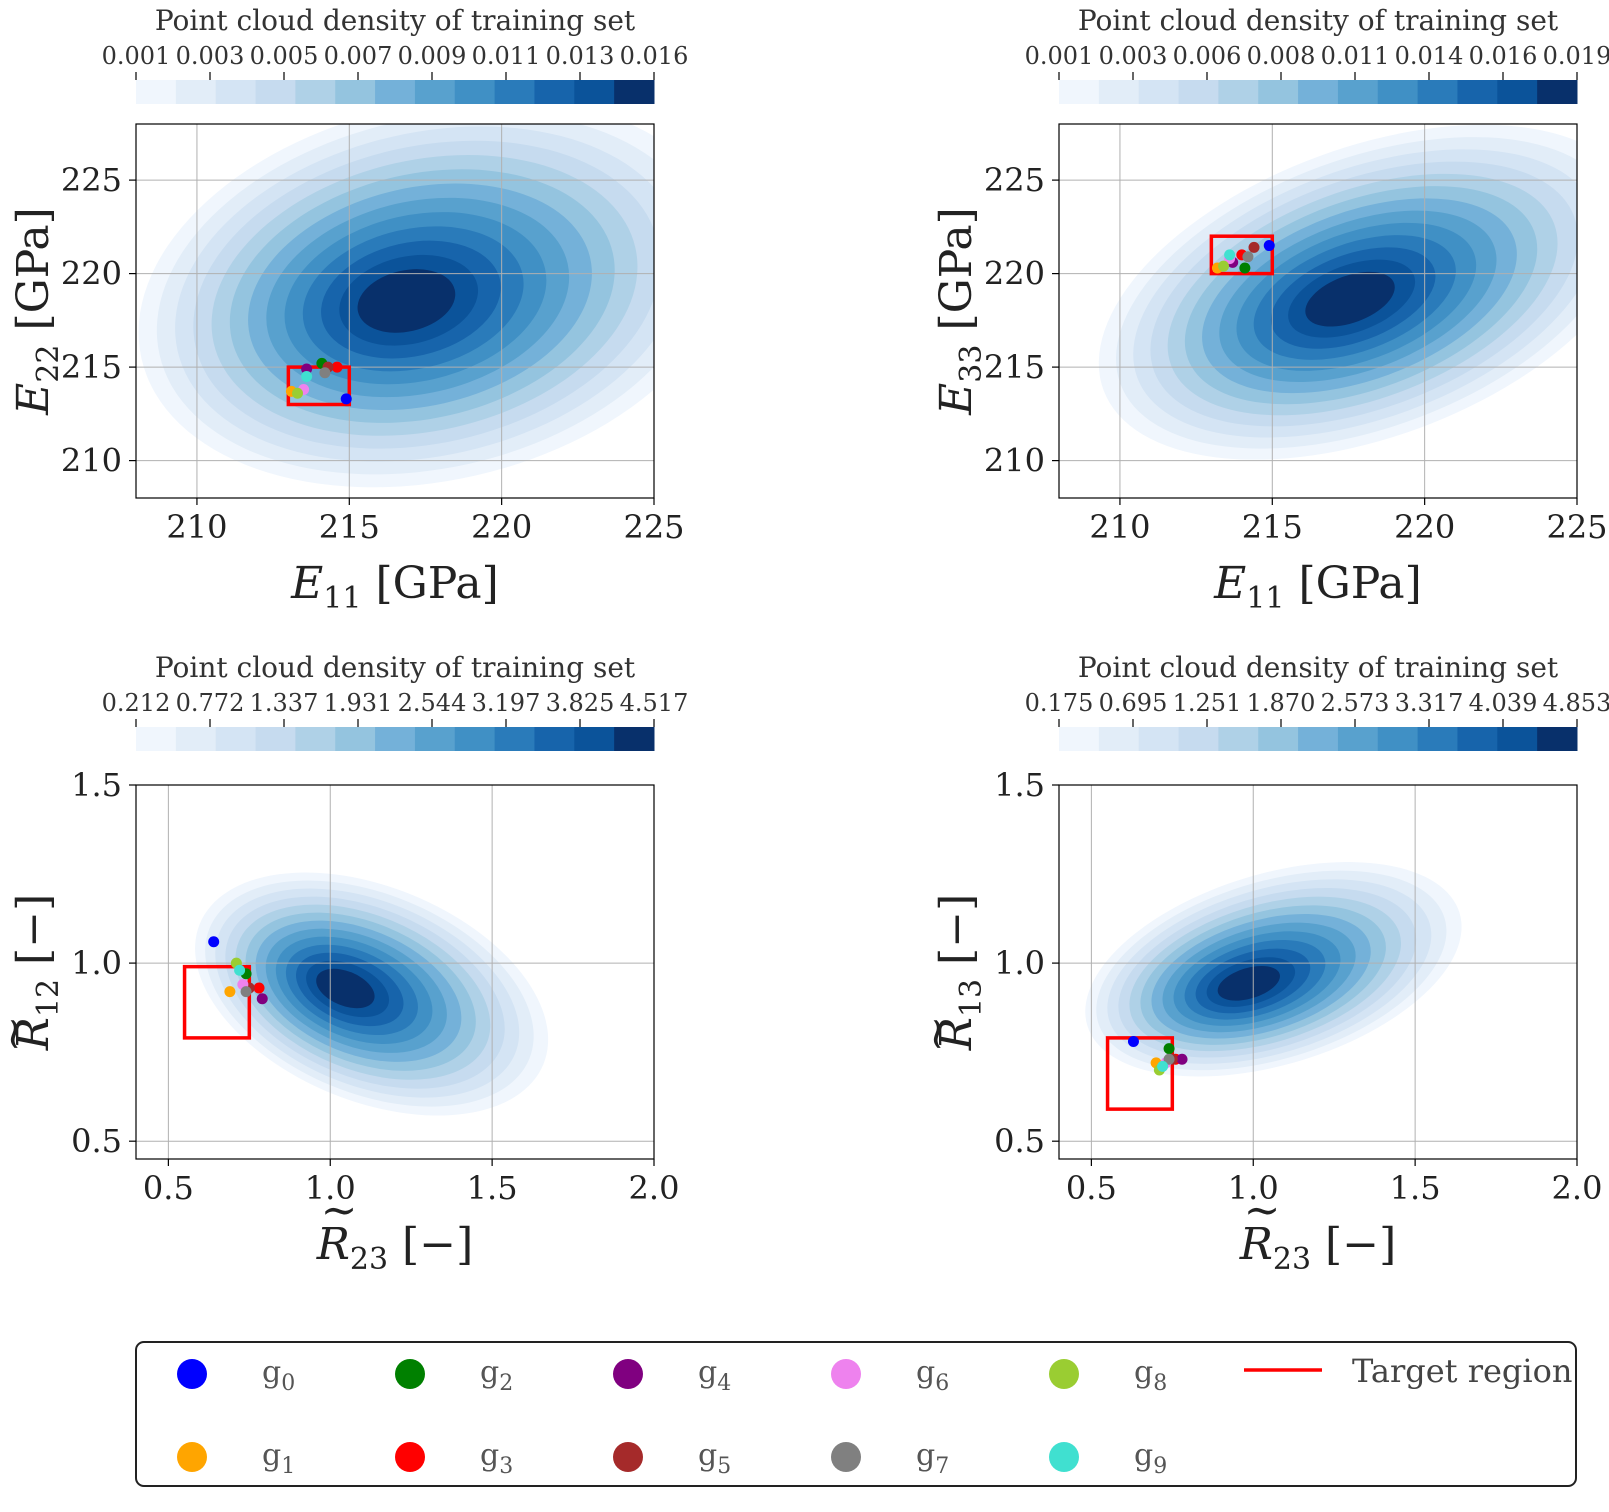 The image size is (1609, 1512). Describe the element at coordinates (432, 703) in the screenshot. I see `colorbar-tick-label: 2.544` at that location.